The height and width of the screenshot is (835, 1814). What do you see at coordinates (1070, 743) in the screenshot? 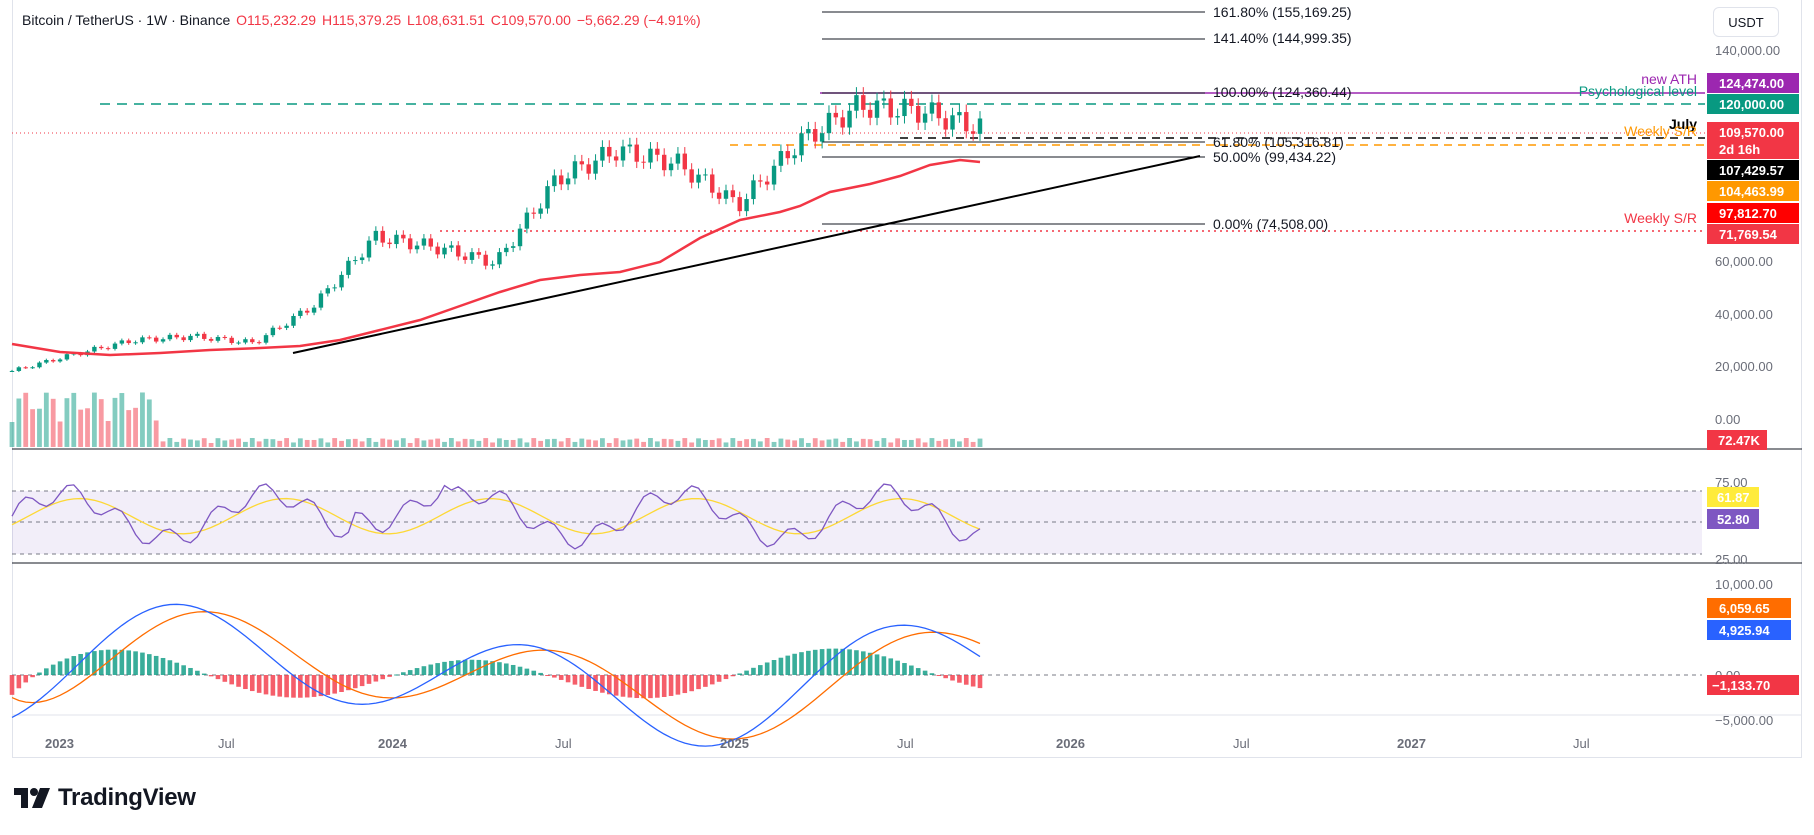
I see `time-2026: 2026` at bounding box center [1070, 743].